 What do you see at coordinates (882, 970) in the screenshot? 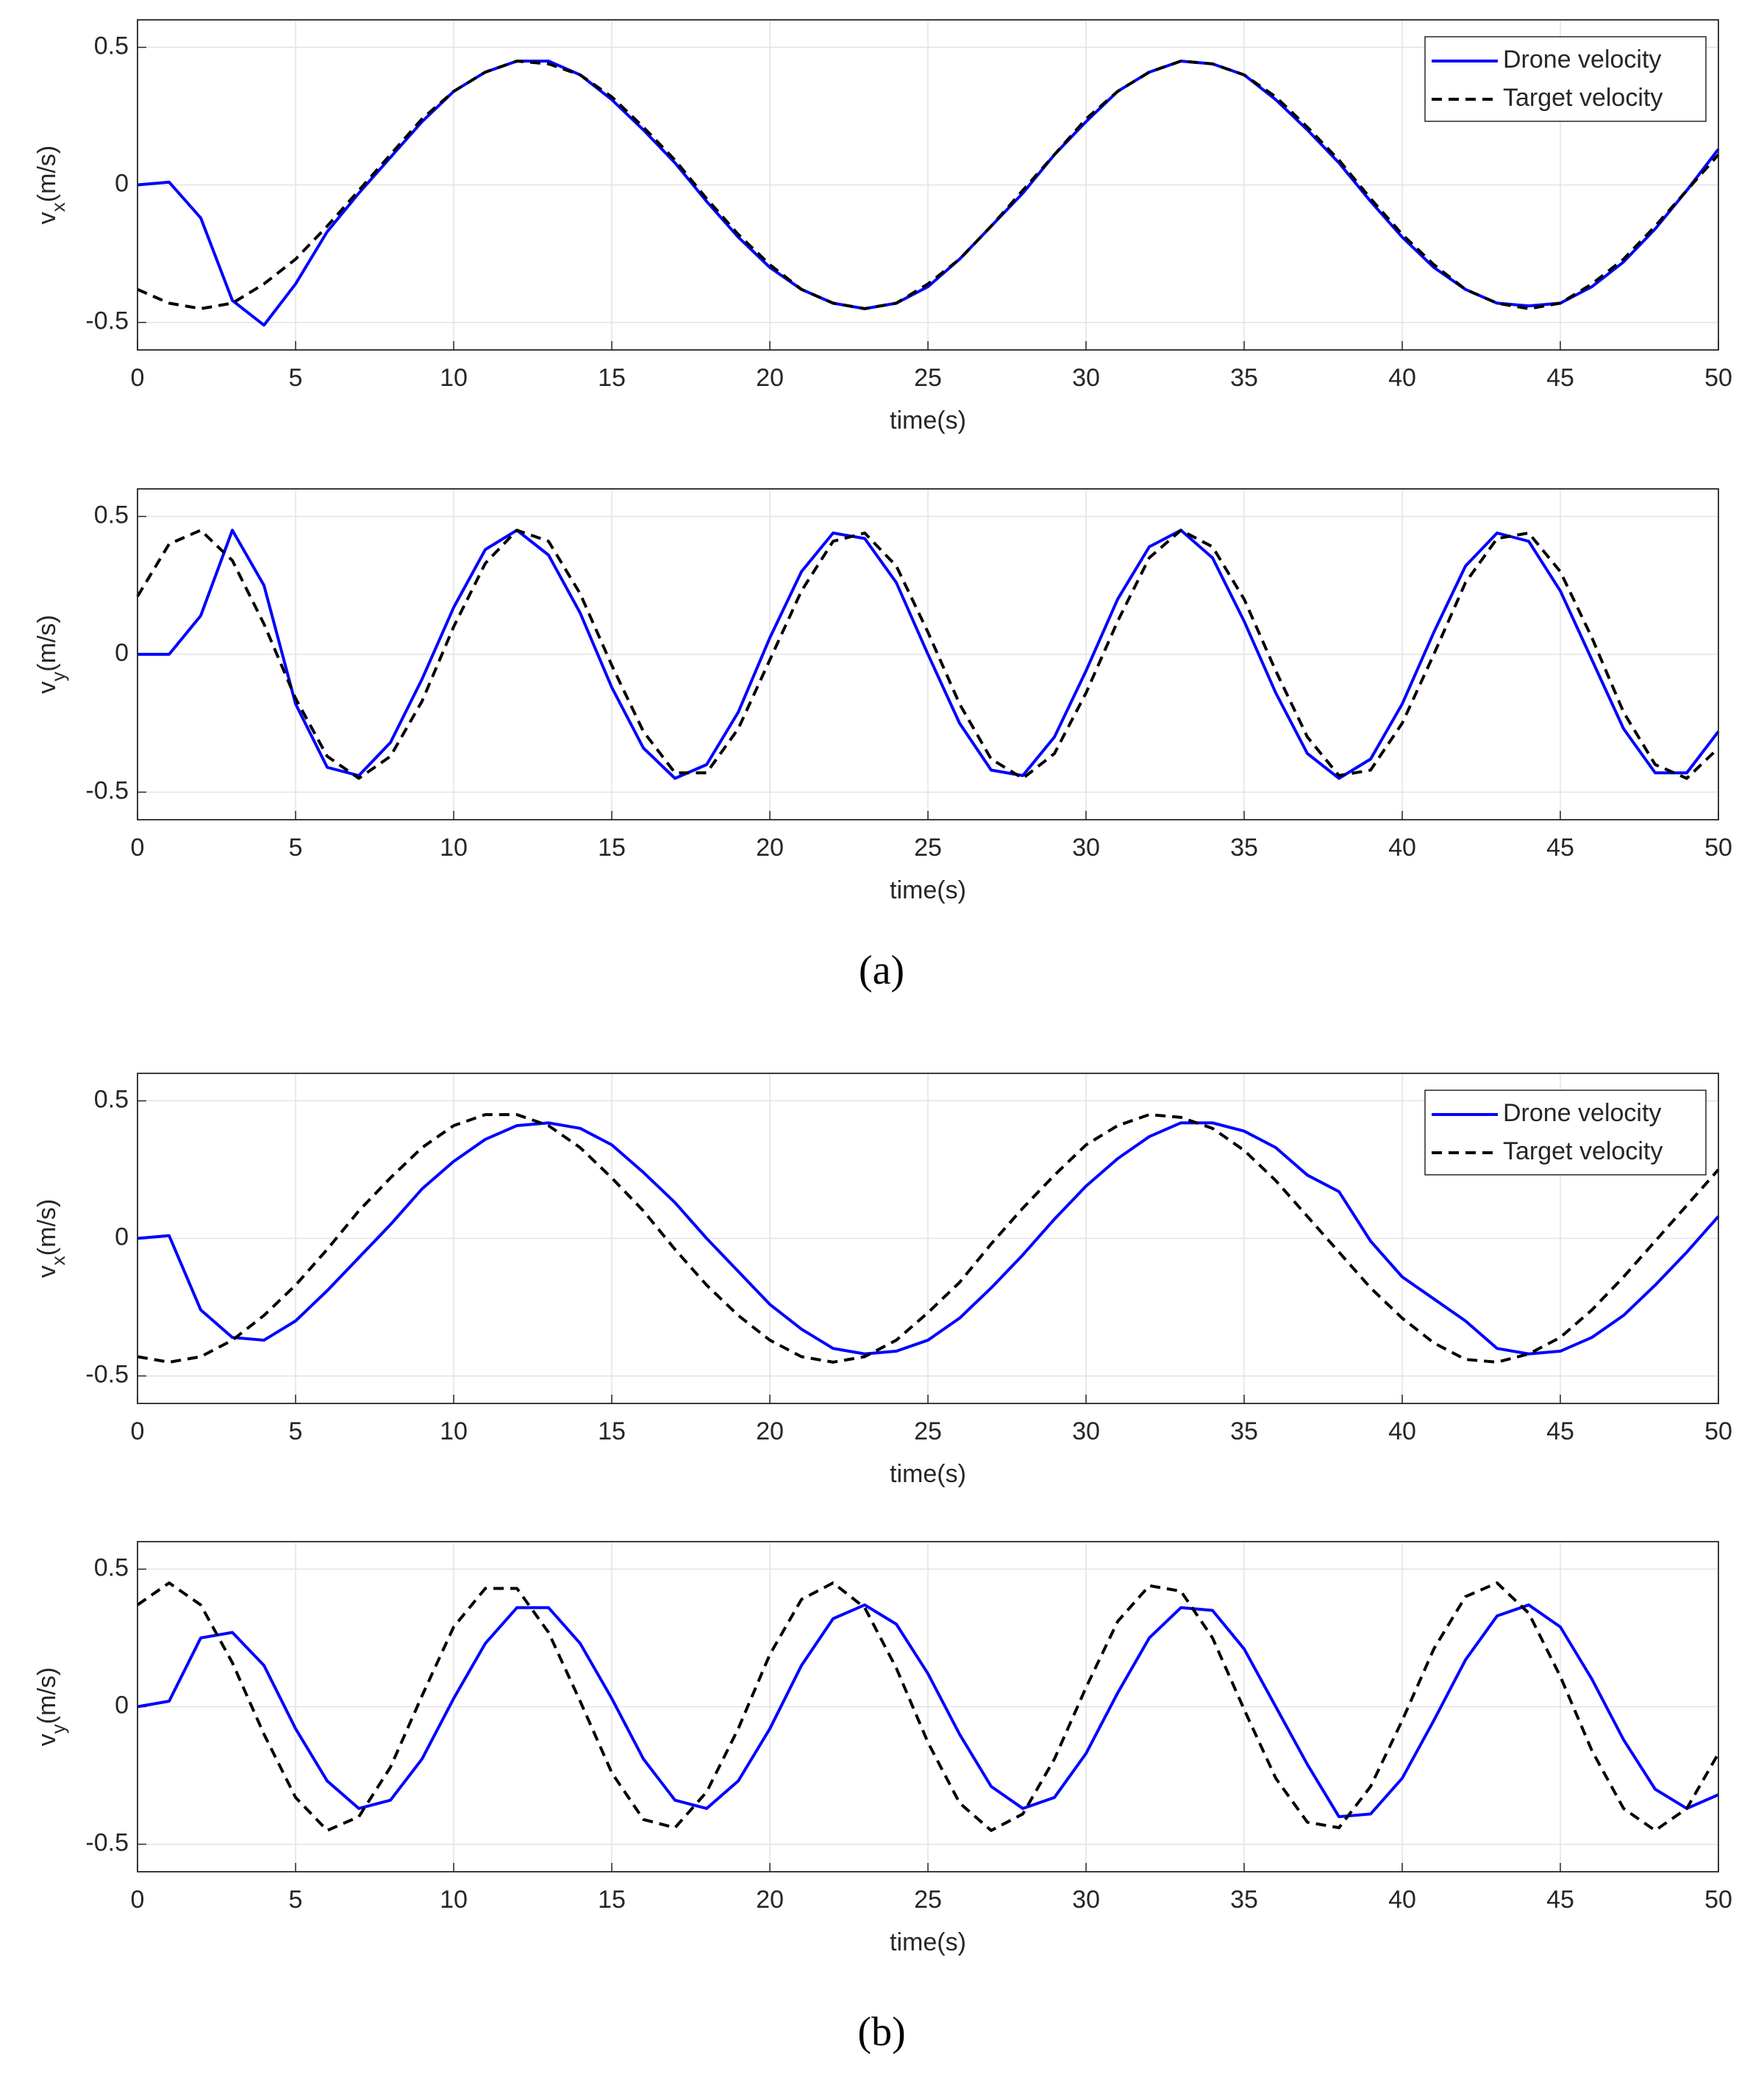
I see `panel-label: (a)` at bounding box center [882, 970].